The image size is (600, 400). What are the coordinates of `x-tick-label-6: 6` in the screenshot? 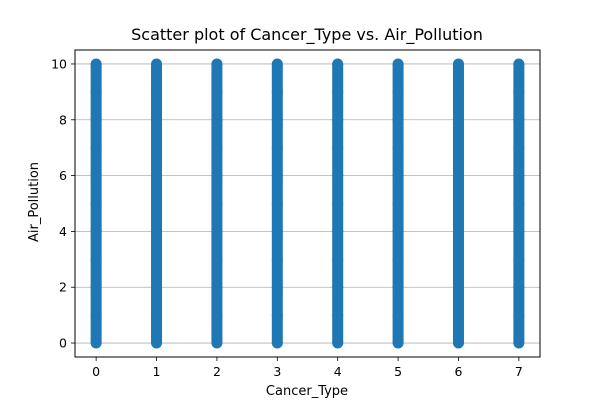 It's located at (458, 371).